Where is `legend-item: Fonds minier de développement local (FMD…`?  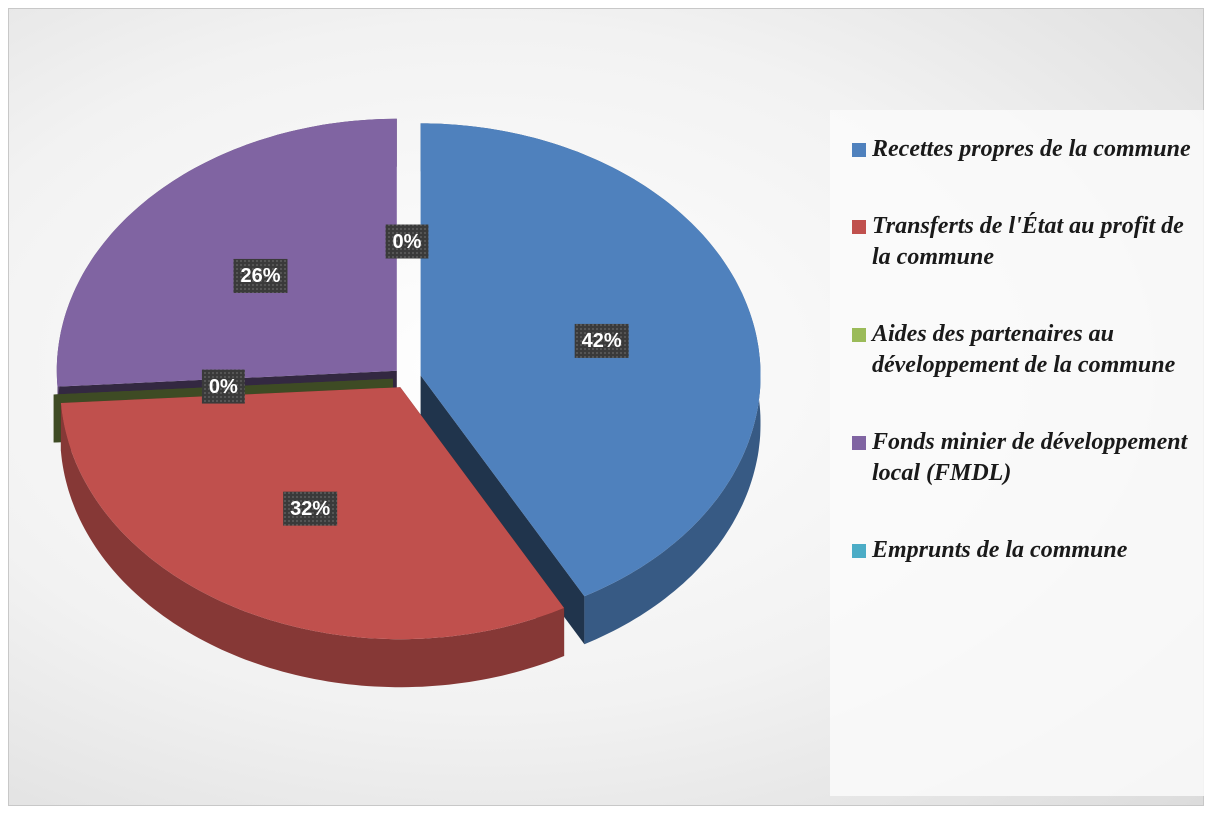
legend-item: Fonds minier de développement local (FMD… is located at coordinates (1022, 458).